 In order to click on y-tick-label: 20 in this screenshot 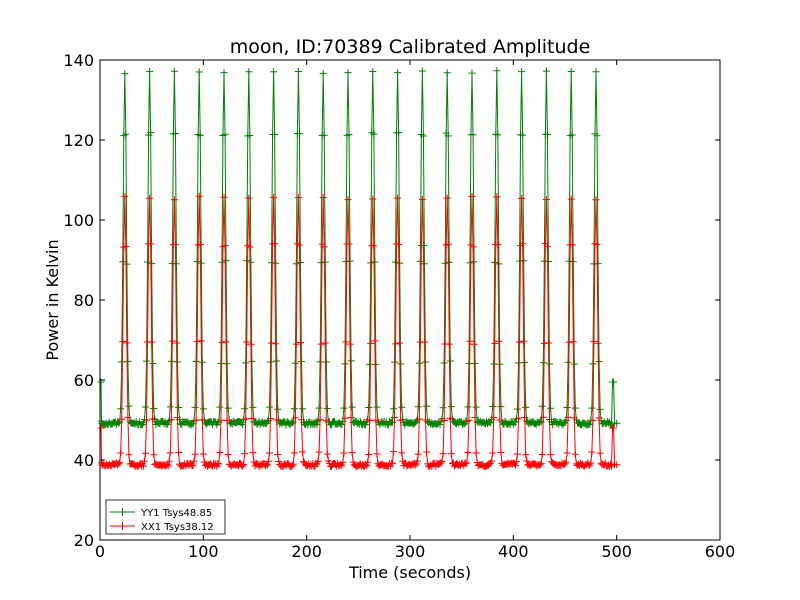, I will do `click(84, 540)`.